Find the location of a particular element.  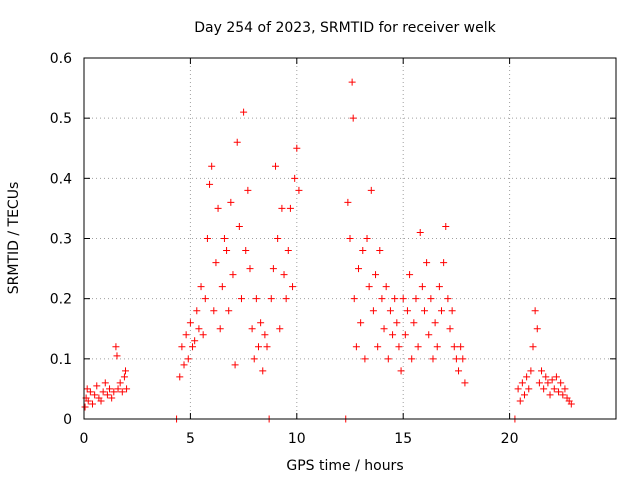

y-tick-label: 0.1 is located at coordinates (61, 360).